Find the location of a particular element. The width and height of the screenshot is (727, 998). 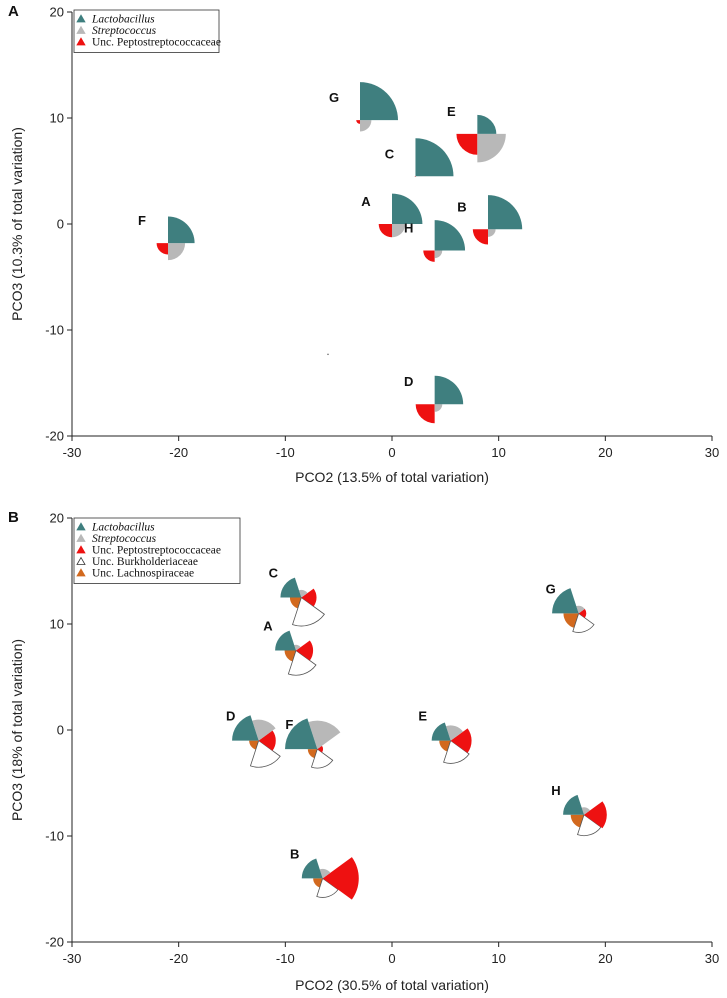

point-glyph-C: C is located at coordinates (297, 596).